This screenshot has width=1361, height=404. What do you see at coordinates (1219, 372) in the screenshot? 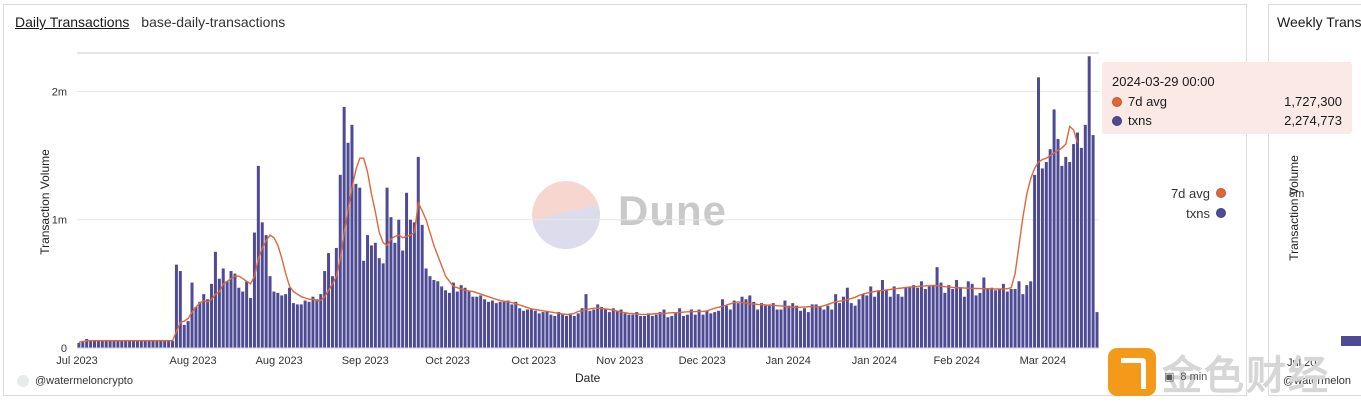
I see `jinse-brand-watermark: 金色财经` at bounding box center [1219, 372].